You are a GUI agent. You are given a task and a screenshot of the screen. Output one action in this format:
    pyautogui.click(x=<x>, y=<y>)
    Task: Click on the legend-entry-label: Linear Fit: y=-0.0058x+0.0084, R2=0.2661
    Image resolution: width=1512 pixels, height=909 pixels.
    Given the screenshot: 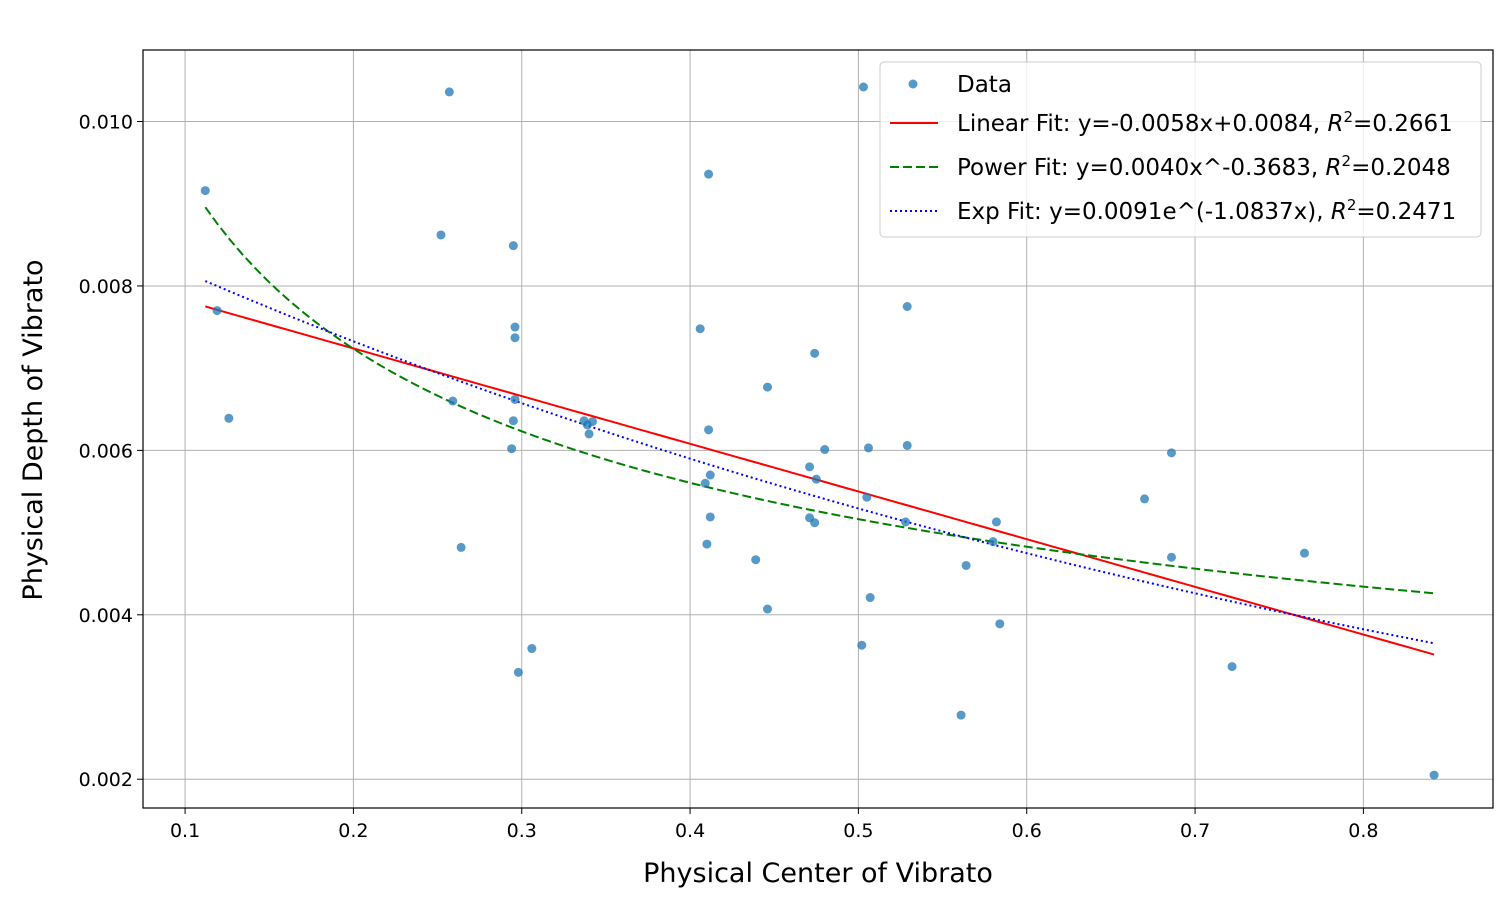 What is the action you would take?
    pyautogui.click(x=1205, y=122)
    